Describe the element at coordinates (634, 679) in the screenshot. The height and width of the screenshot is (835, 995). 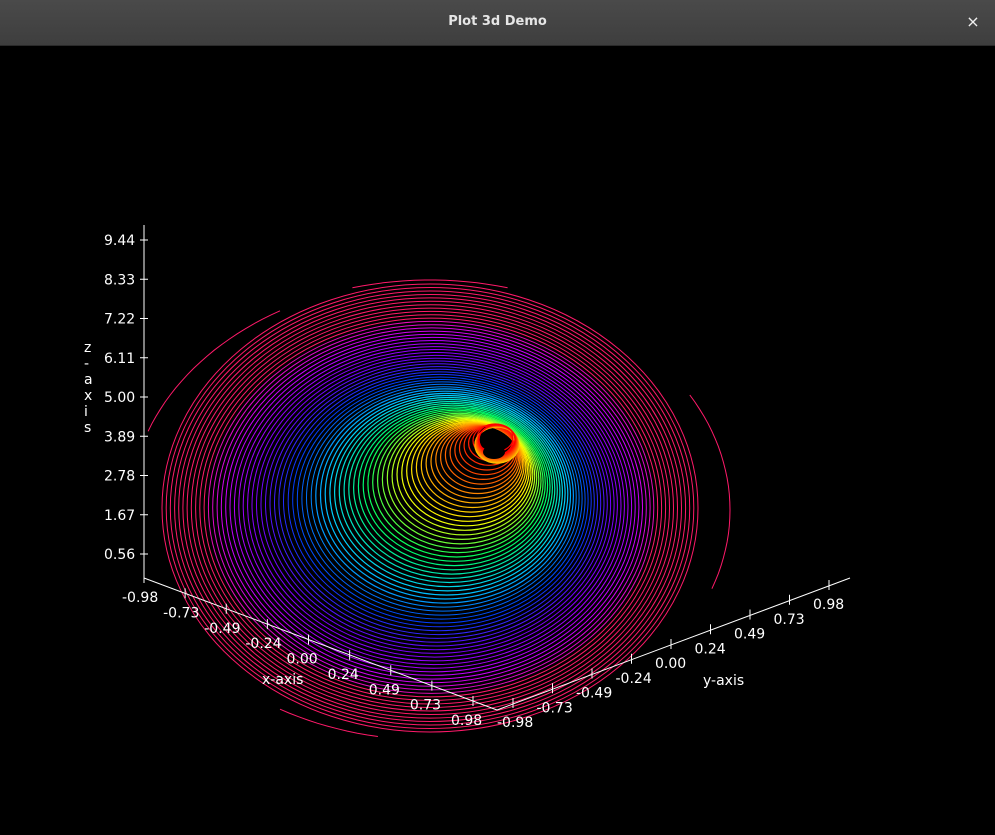
I see `y-tick-label: -0.24` at that location.